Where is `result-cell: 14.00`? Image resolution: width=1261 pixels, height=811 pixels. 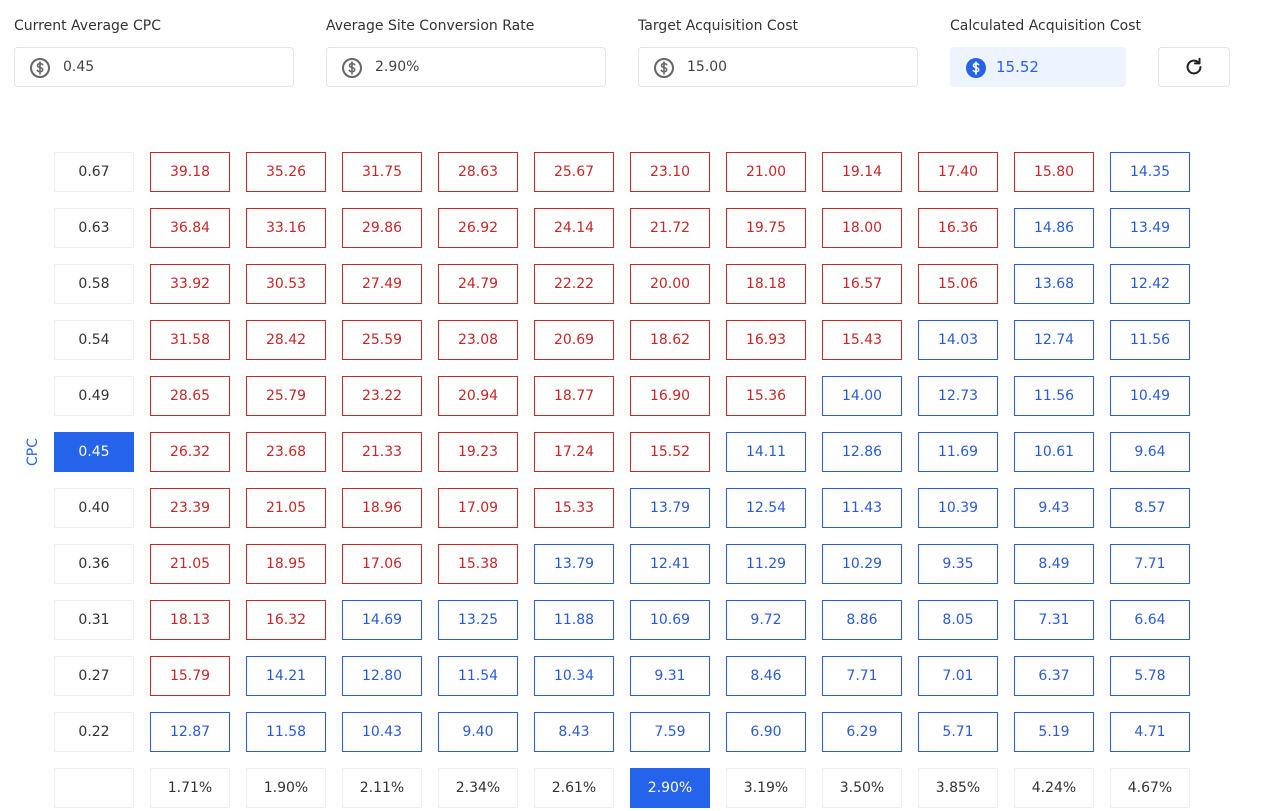 result-cell: 14.00 is located at coordinates (862, 396).